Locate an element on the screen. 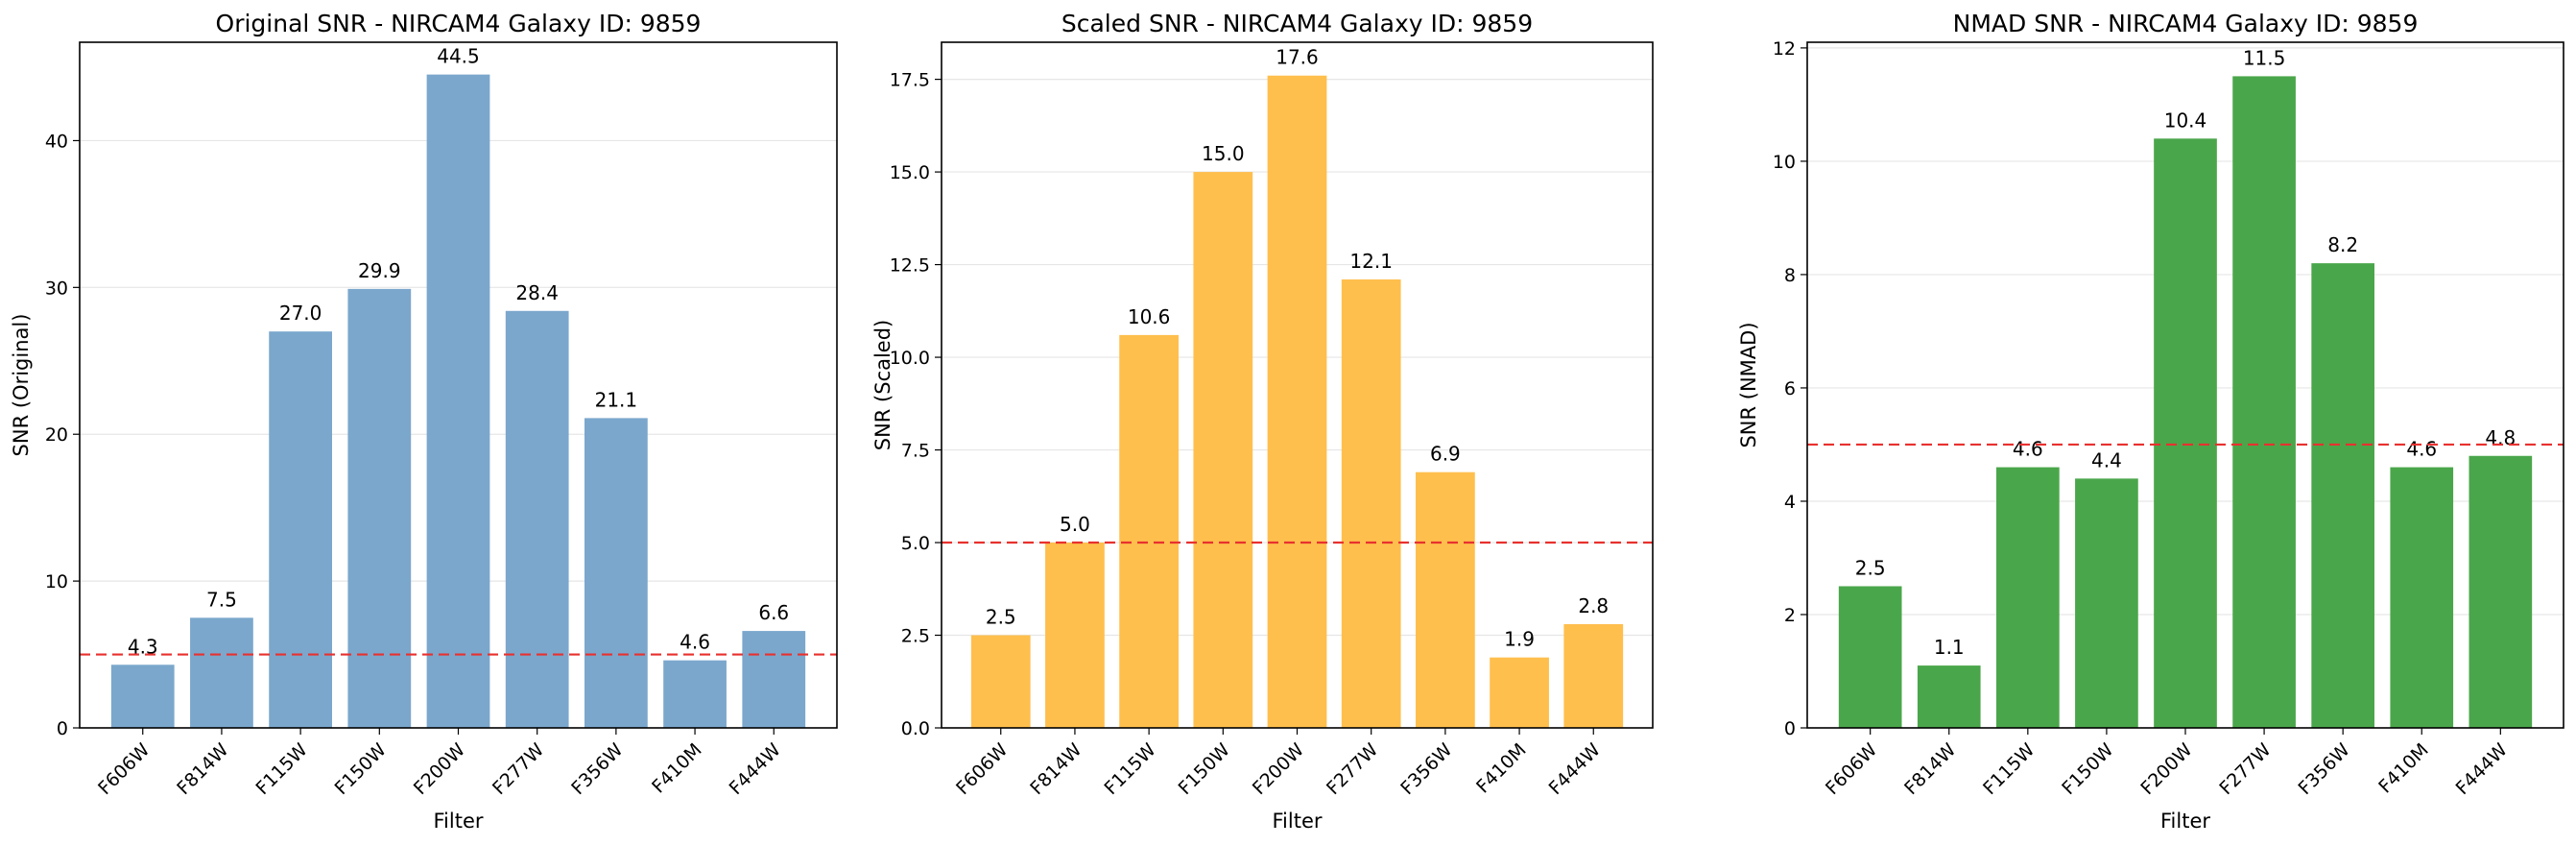 The height and width of the screenshot is (846, 2576). bar-value-label: 6.9 is located at coordinates (1445, 455).